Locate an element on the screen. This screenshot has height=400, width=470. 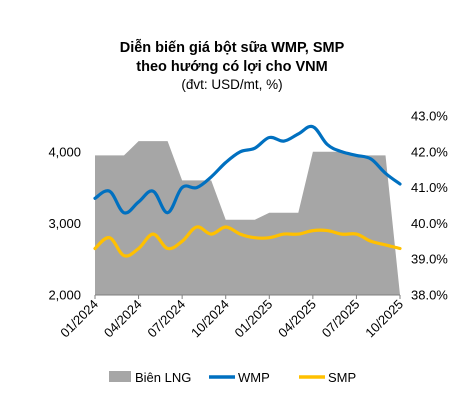
y-right-tick-label: 38.0% is located at coordinates (429, 295).